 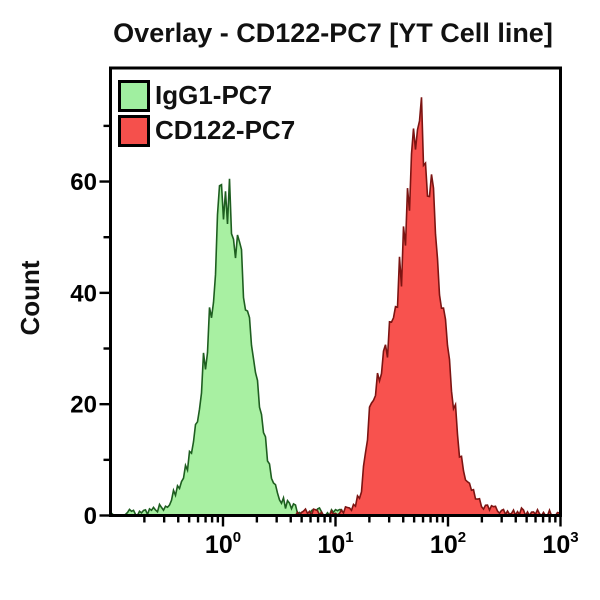 I want to click on legend-label-cd122: CD122-PC7, so click(x=225, y=130).